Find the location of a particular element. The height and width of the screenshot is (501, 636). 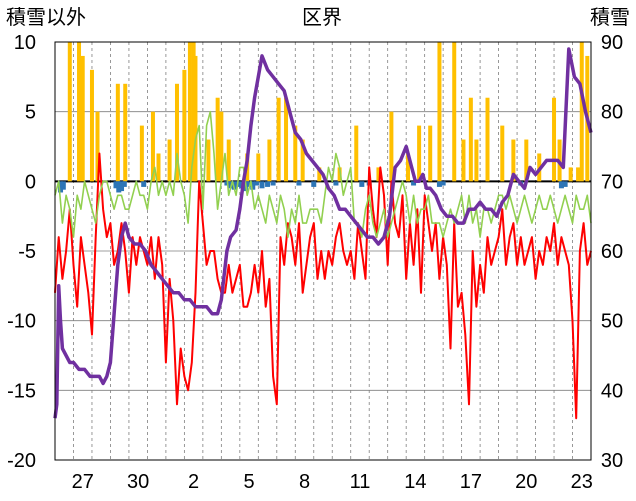

x-tick: 30 is located at coordinates (138, 482).